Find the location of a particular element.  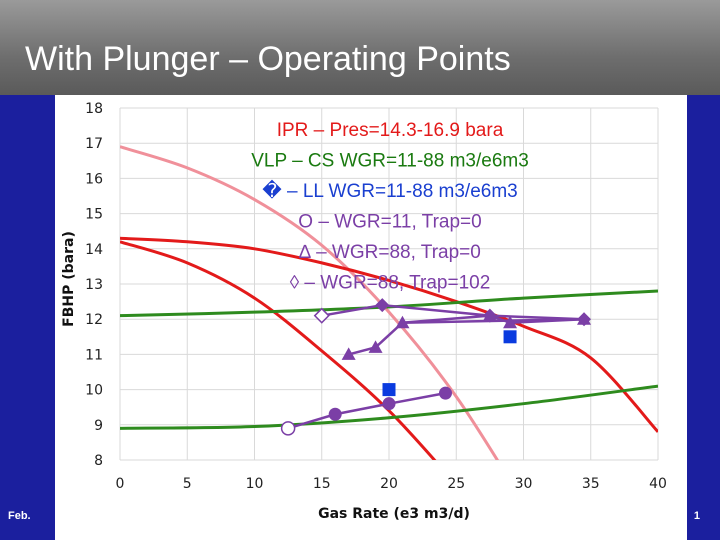

y-tick-label: 8 is located at coordinates (98, 461).